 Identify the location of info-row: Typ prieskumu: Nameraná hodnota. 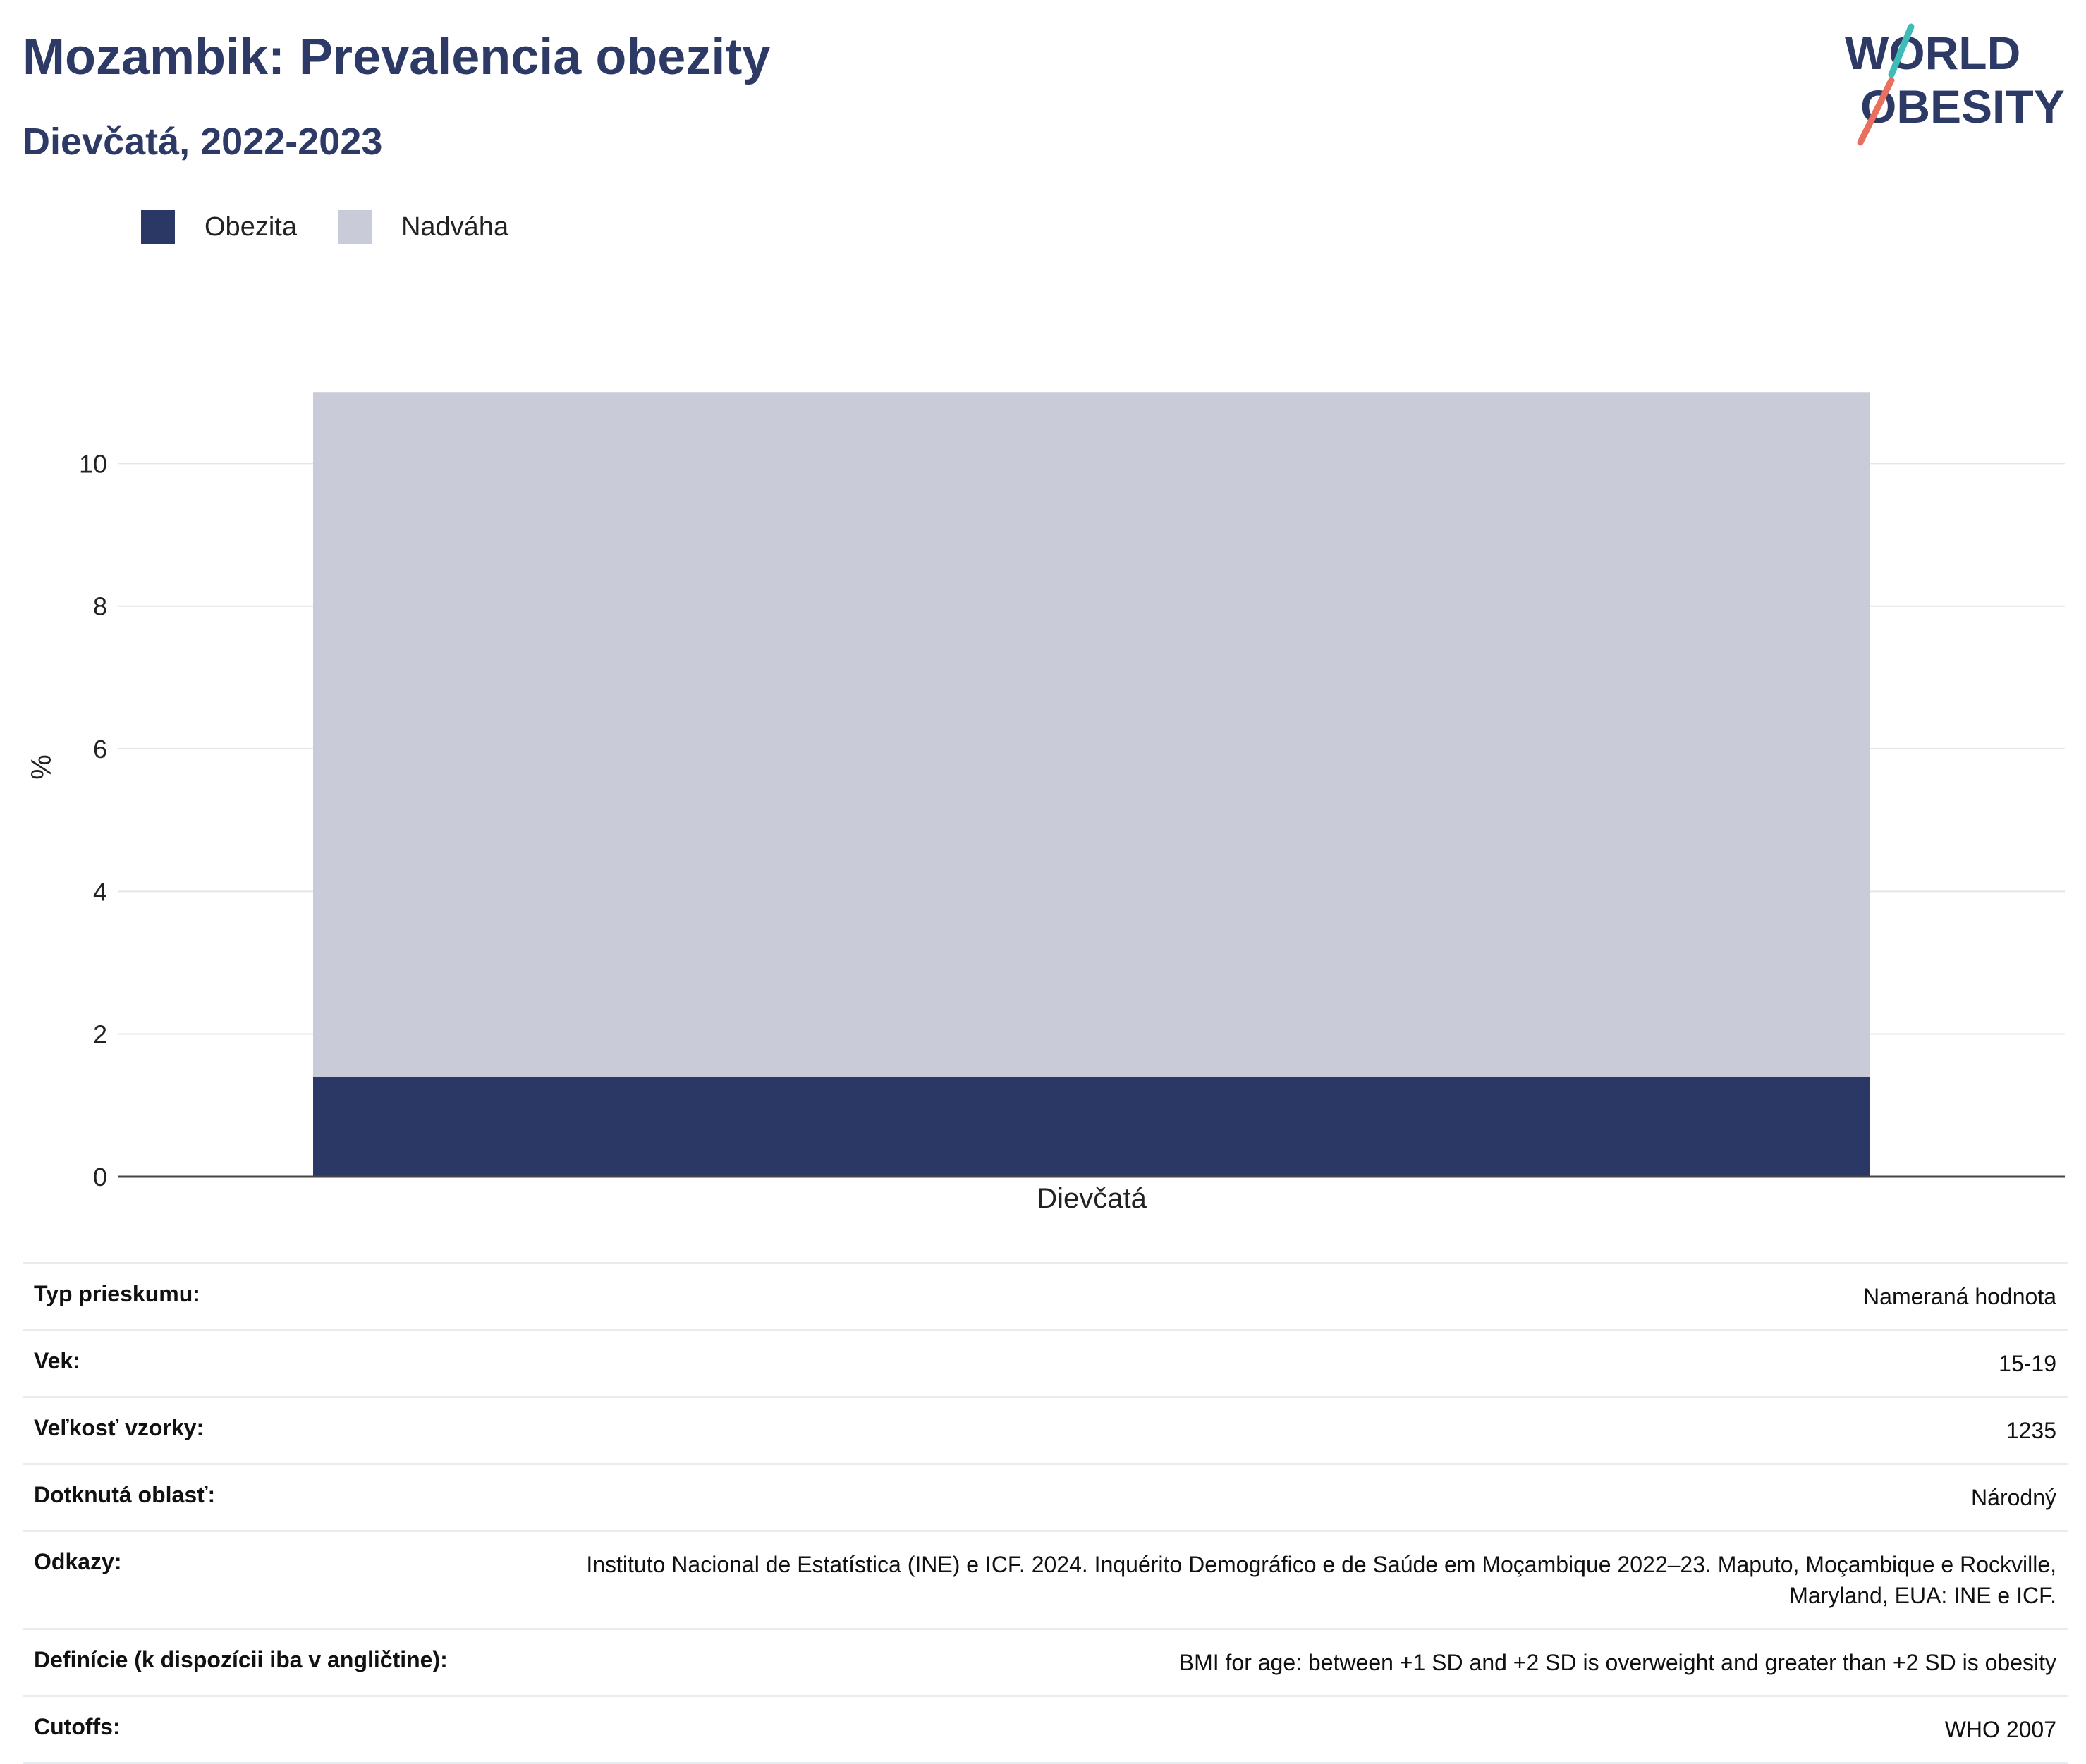
(1045, 1296).